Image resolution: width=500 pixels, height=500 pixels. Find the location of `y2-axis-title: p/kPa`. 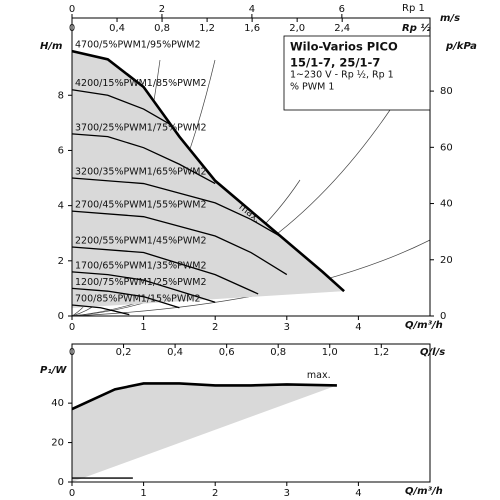

y2-axis-title: p/kPa is located at coordinates (461, 46).